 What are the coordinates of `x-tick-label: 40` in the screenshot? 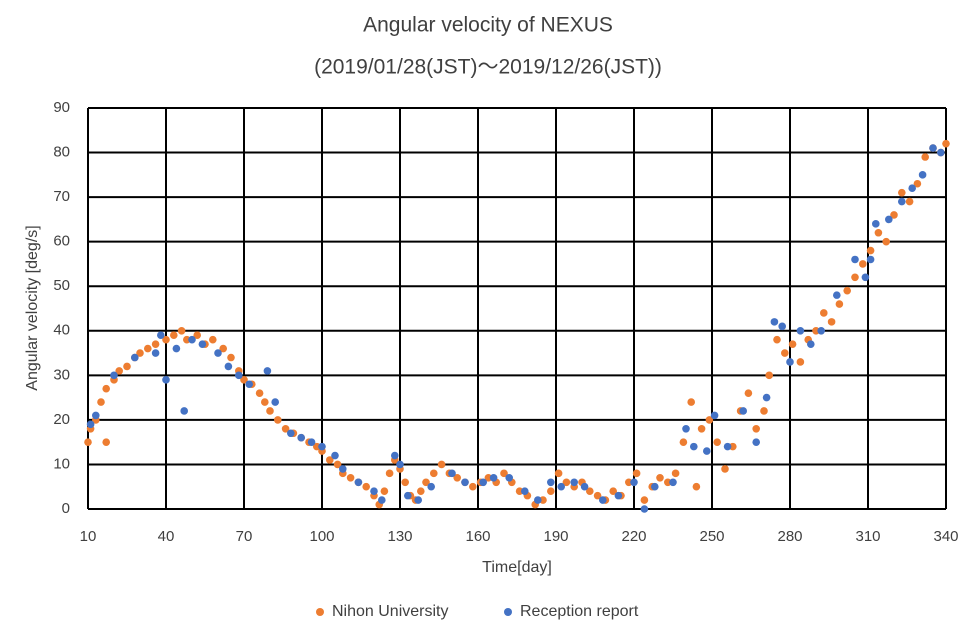 It's located at (166, 536).